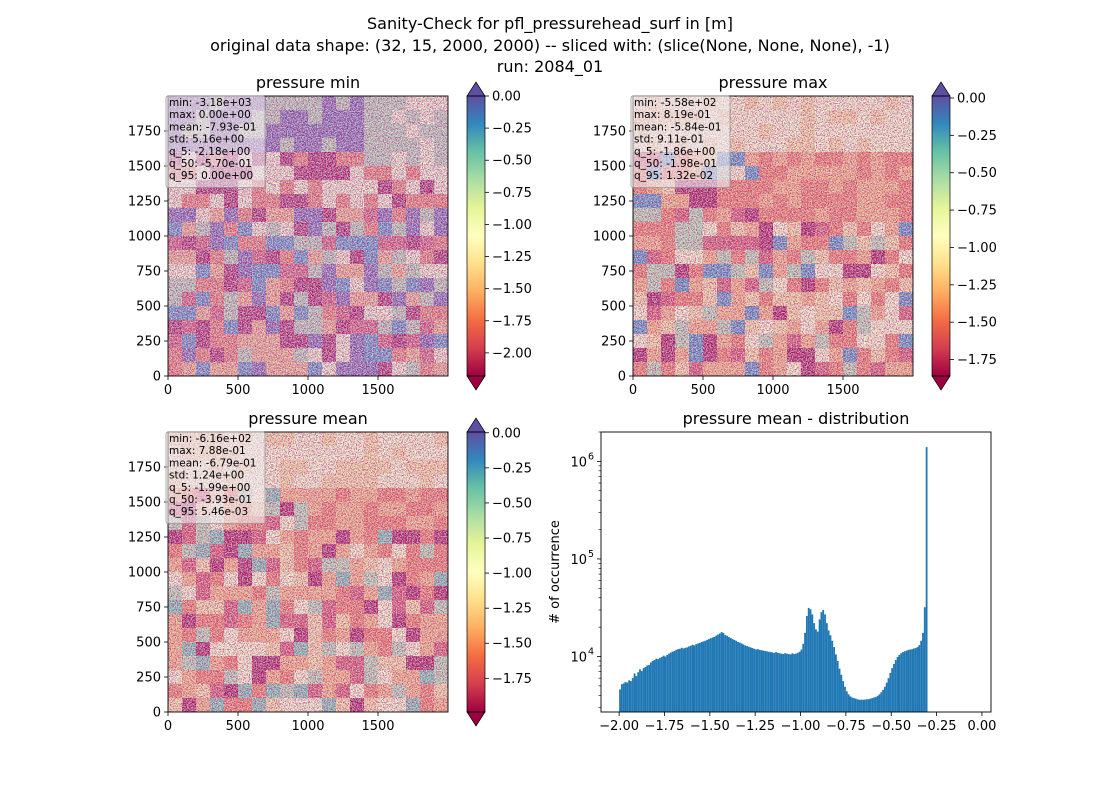  What do you see at coordinates (613, 307) in the screenshot?
I see `y-tick-label: 500` at bounding box center [613, 307].